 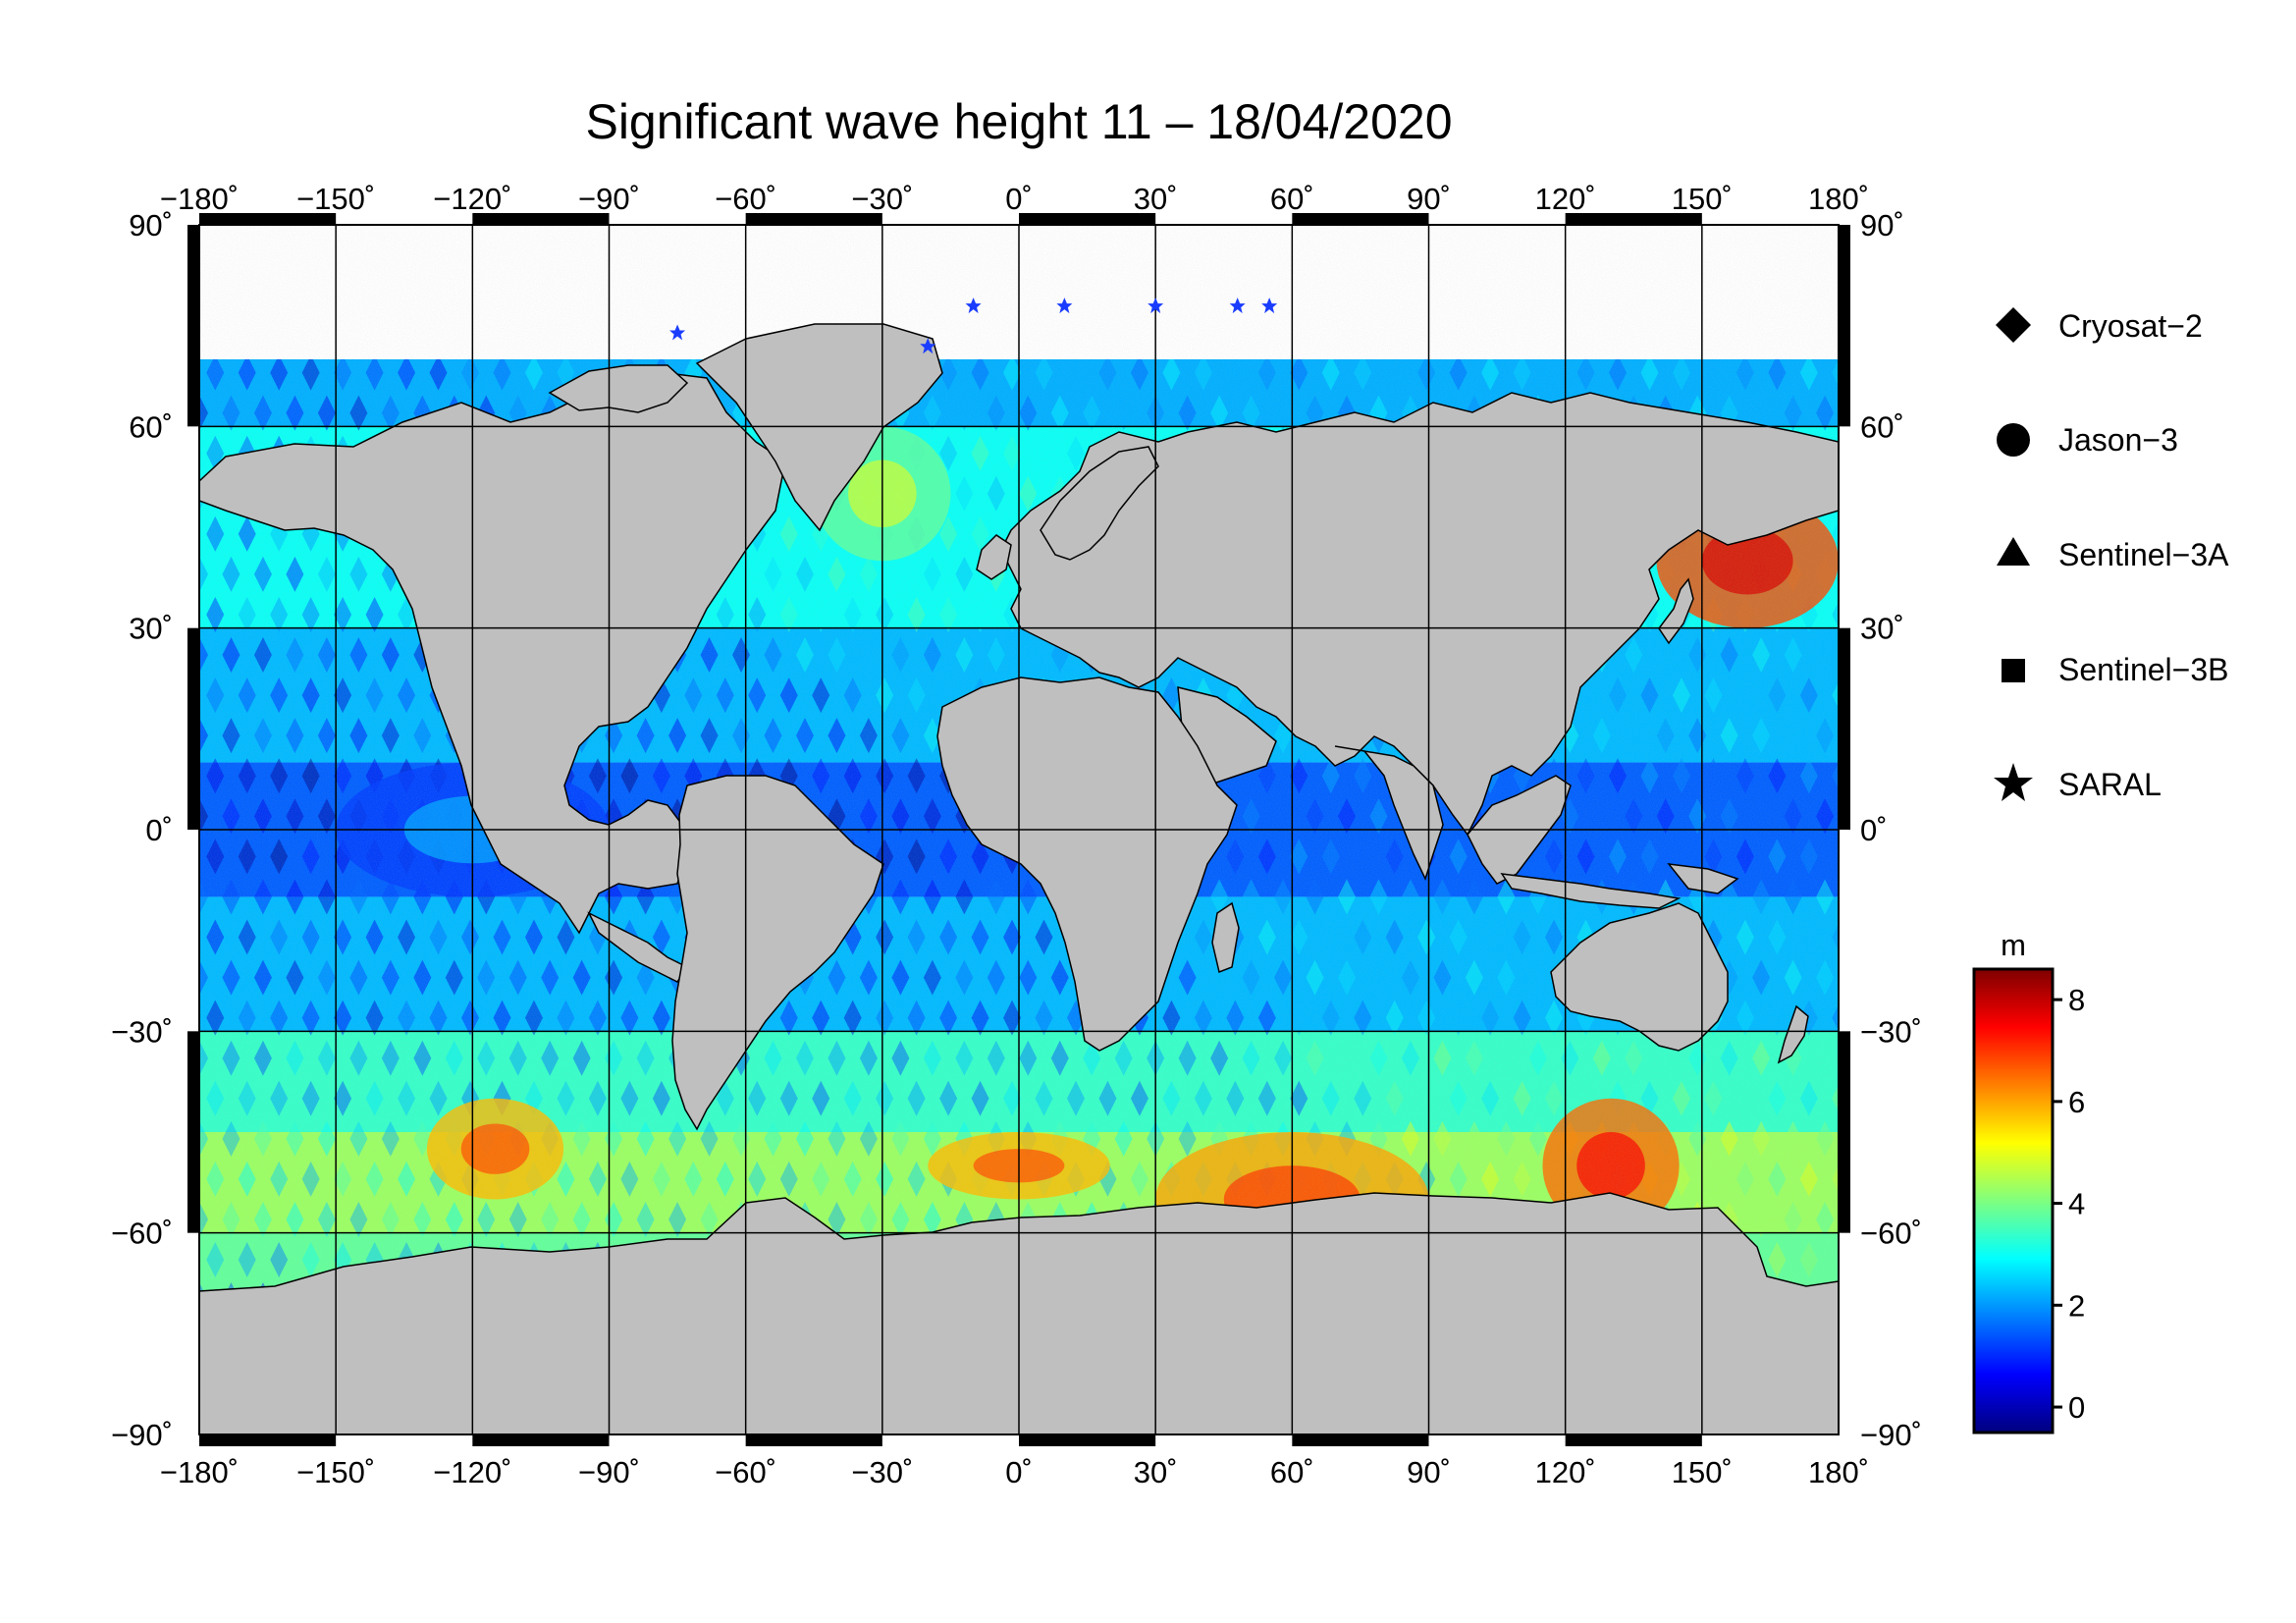 I want to click on colorbar-gradient, so click(x=2014, y=1200).